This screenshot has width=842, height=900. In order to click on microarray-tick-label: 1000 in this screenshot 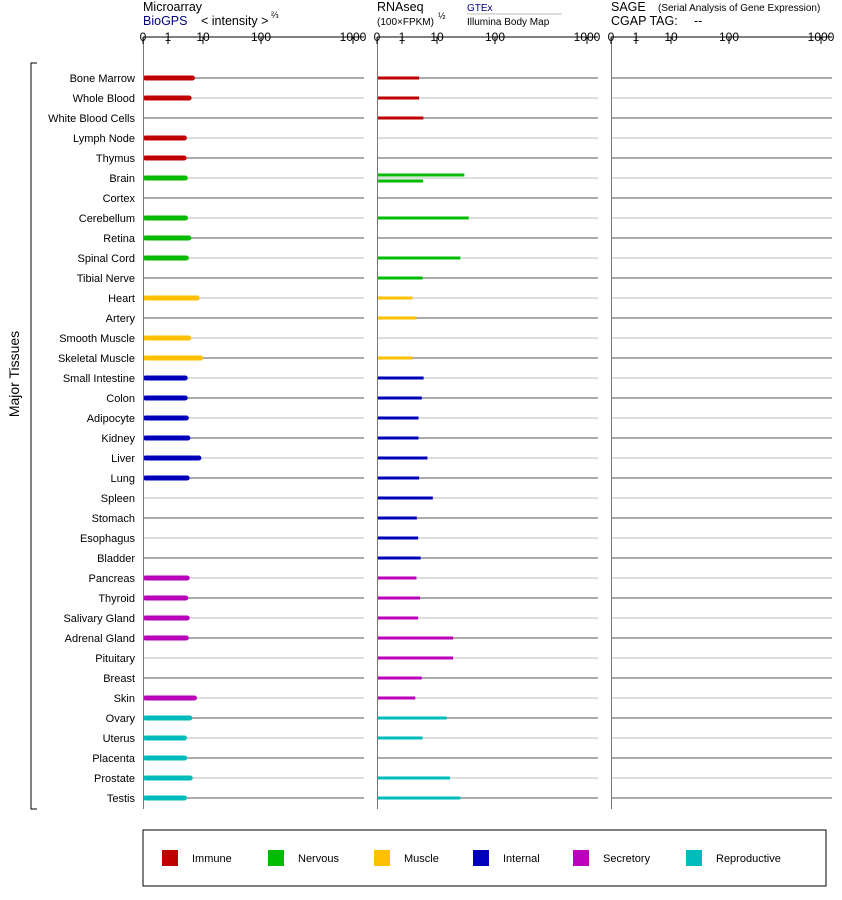, I will do `click(353, 37)`.